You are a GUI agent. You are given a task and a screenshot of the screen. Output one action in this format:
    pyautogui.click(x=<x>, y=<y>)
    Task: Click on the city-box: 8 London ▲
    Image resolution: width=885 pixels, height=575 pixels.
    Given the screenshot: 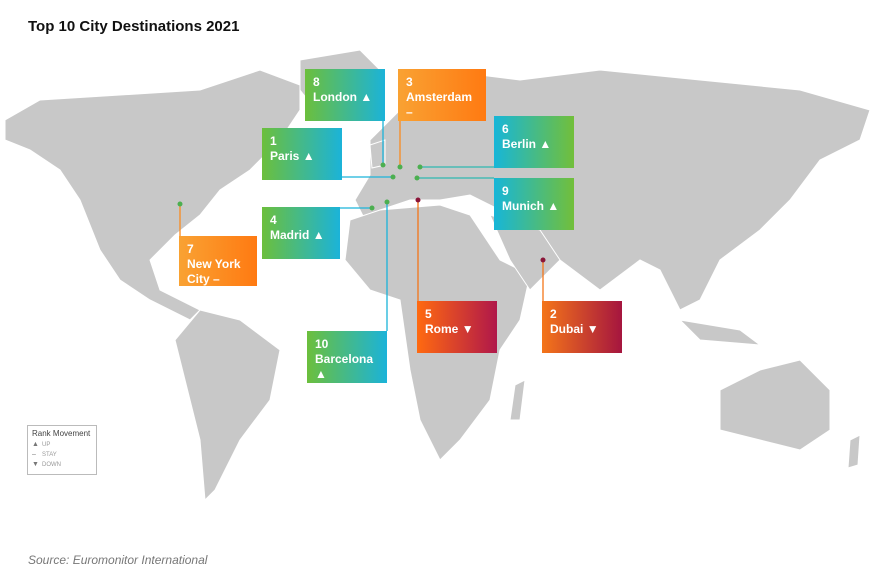 What is the action you would take?
    pyautogui.click(x=345, y=95)
    